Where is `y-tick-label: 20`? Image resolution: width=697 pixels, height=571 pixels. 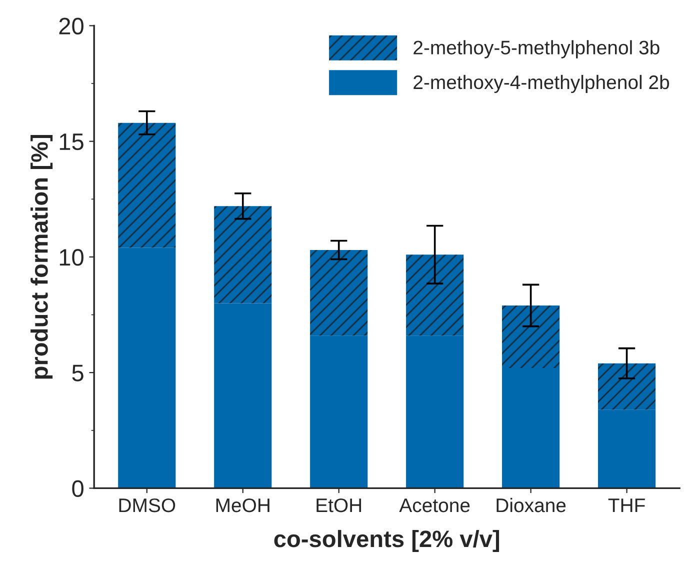
y-tick-label: 20 is located at coordinates (71, 26).